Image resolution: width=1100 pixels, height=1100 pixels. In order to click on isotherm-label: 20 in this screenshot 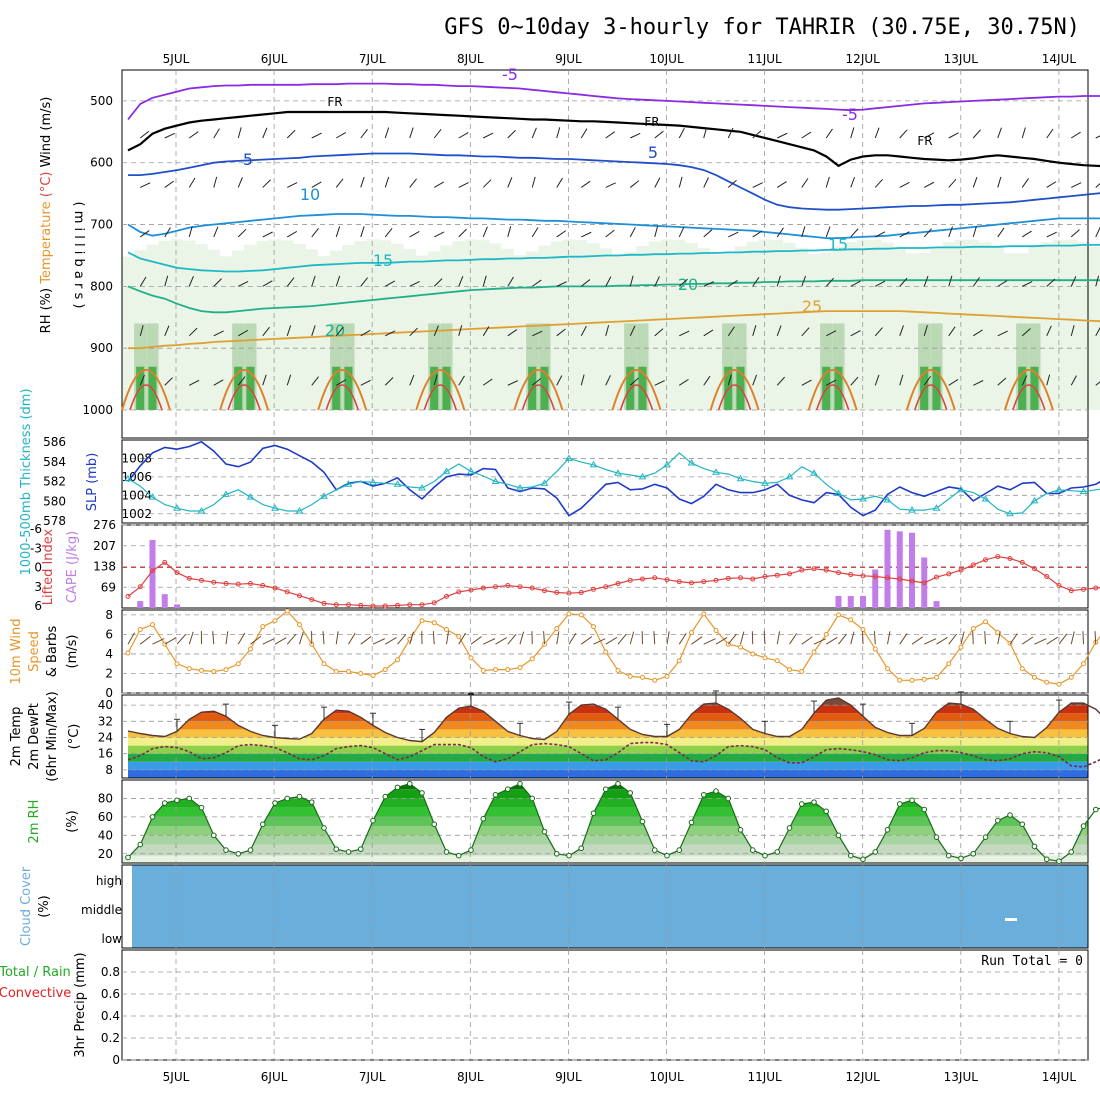, I will do `click(688, 284)`.